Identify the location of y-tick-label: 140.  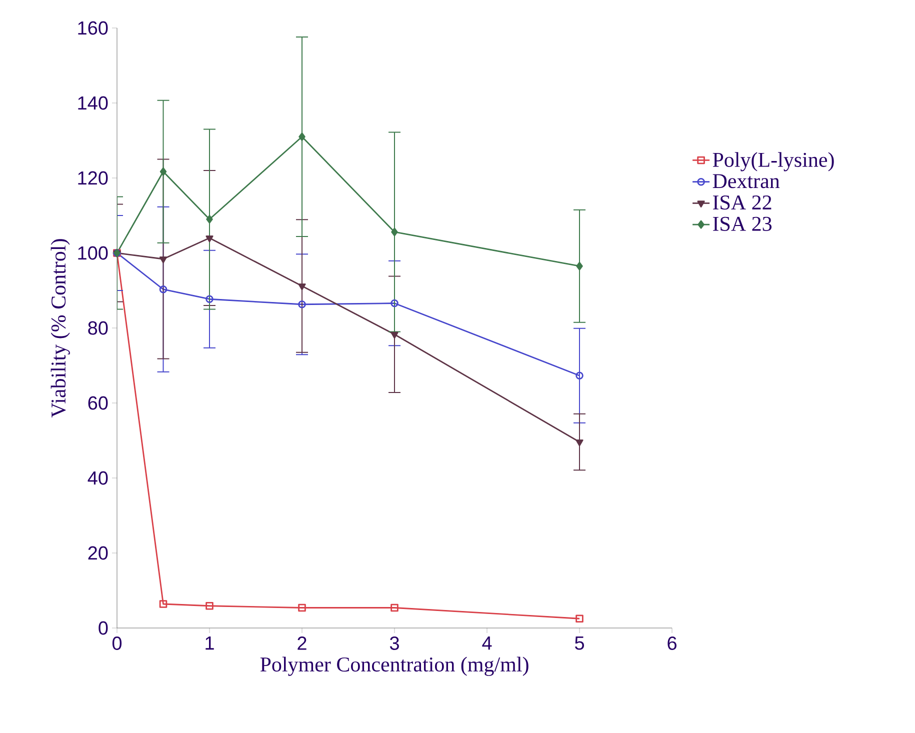
(93, 103).